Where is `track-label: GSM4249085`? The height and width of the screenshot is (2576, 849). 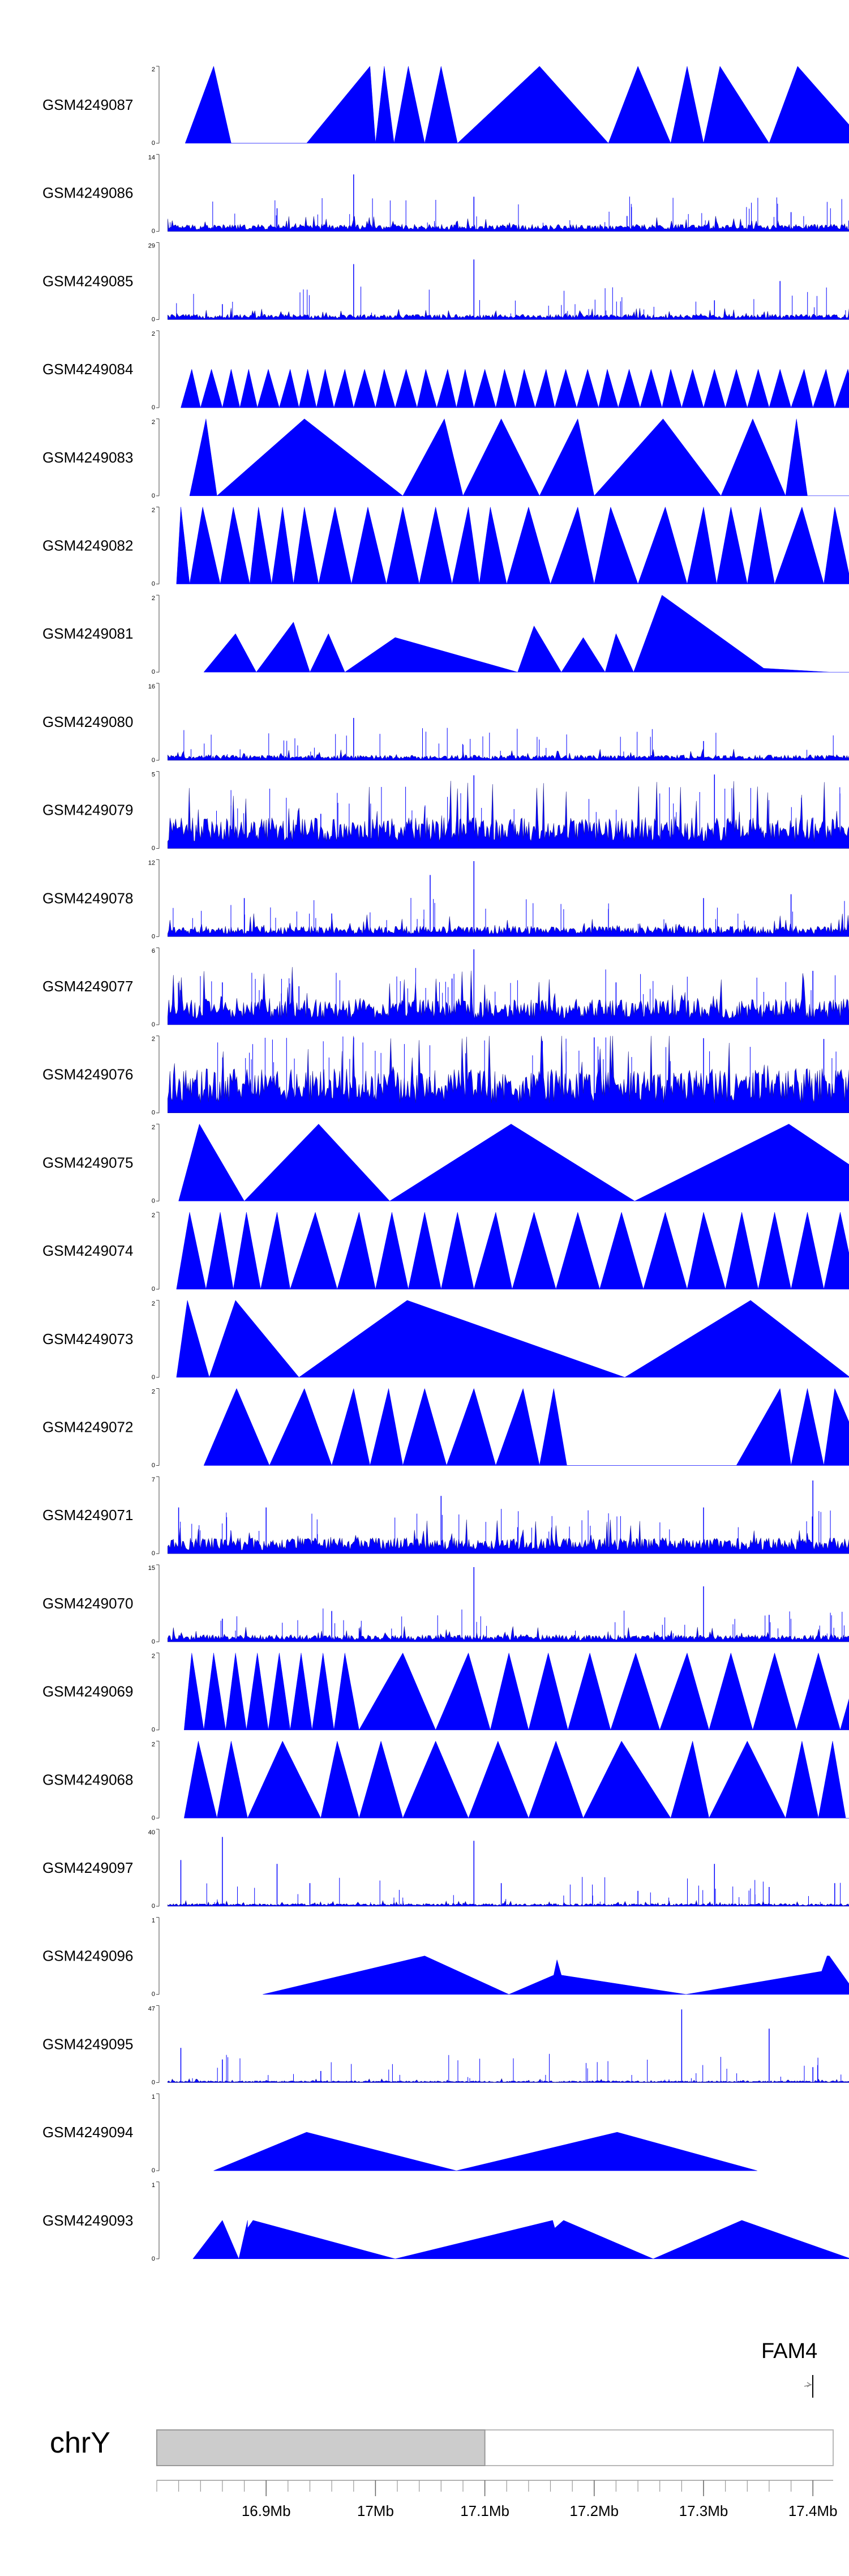 track-label: GSM4249085 is located at coordinates (87, 280).